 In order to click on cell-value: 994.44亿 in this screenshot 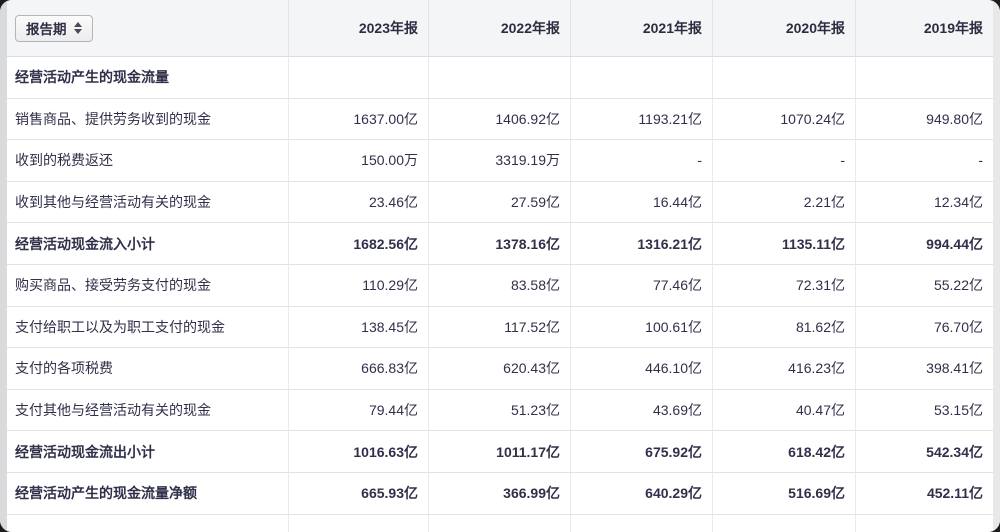, I will do `click(924, 243)`.